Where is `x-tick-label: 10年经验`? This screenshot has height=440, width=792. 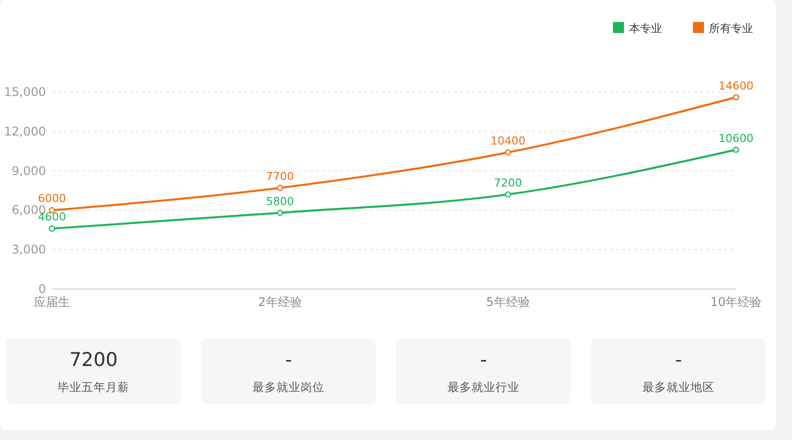 x-tick-label: 10年经验 is located at coordinates (736, 302).